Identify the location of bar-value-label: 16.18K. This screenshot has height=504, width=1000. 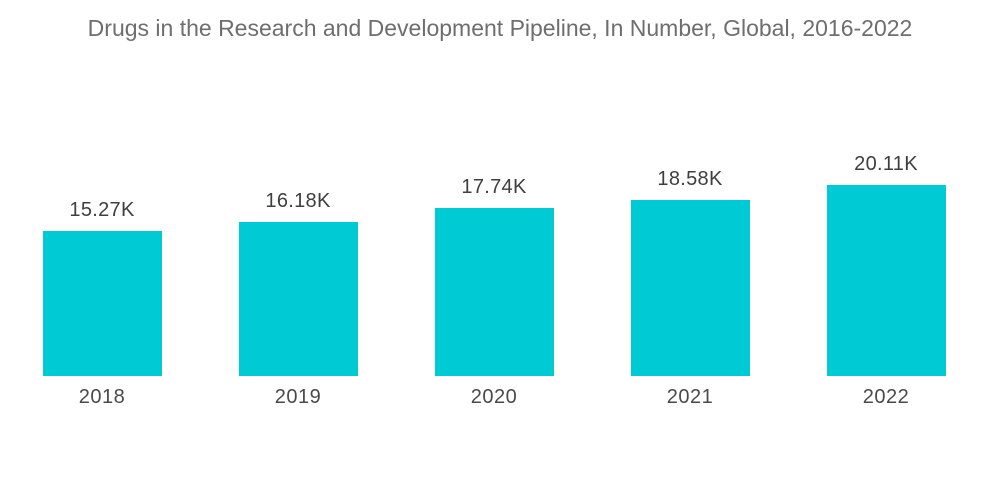
(298, 201).